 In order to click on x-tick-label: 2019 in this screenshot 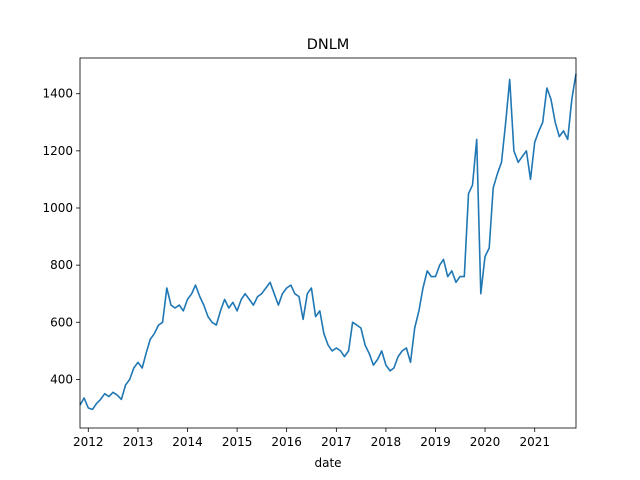, I will do `click(435, 442)`.